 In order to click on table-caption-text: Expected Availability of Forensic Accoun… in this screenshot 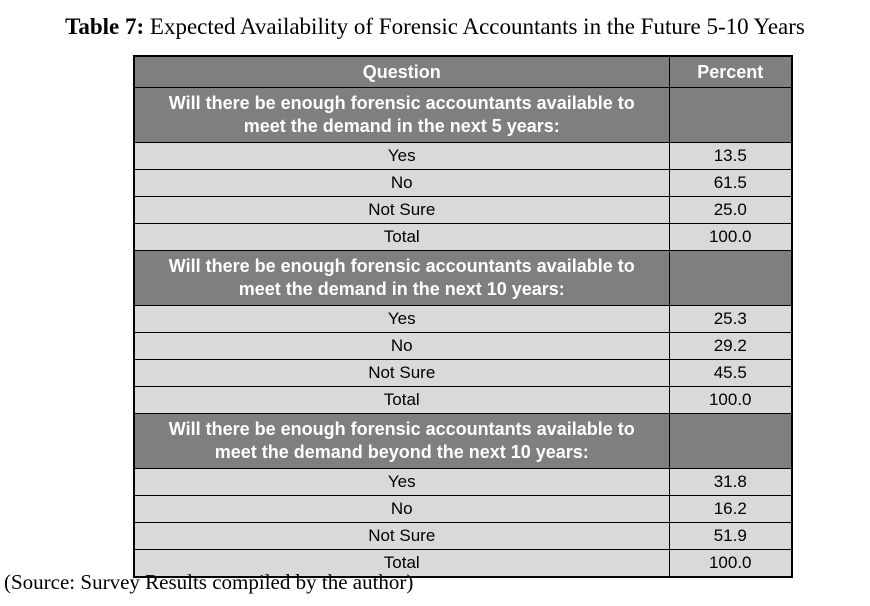, I will do `click(474, 26)`.